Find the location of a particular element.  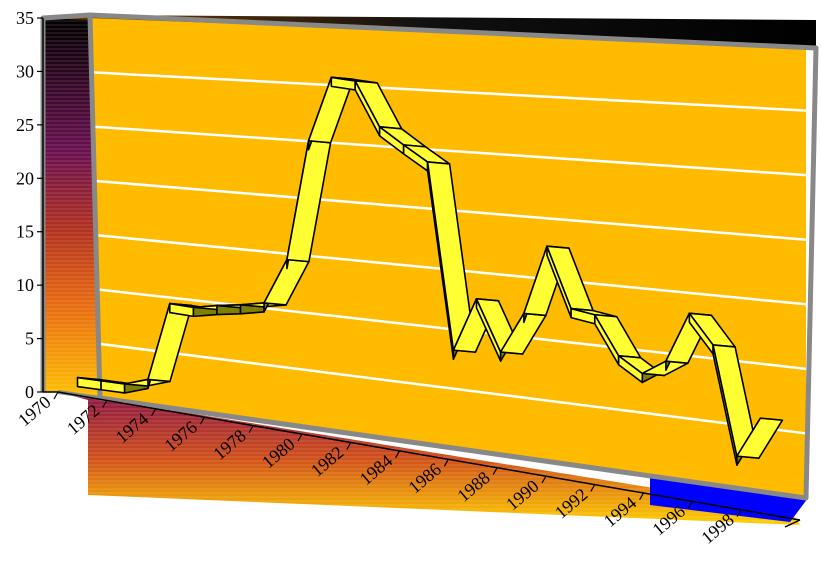

y-tick-label: 5 is located at coordinates (29, 339).